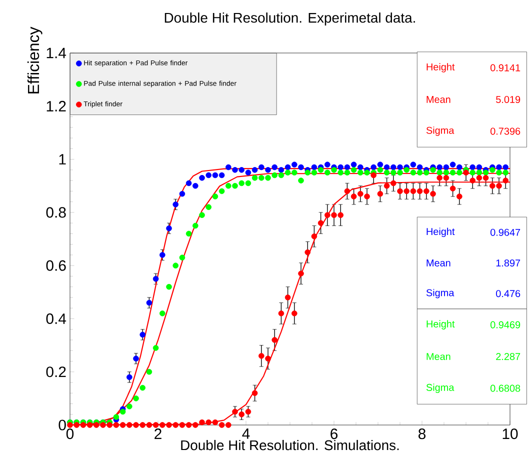  What do you see at coordinates (56, 372) in the screenshot?
I see `y-tick-label: 0.2` at bounding box center [56, 372].